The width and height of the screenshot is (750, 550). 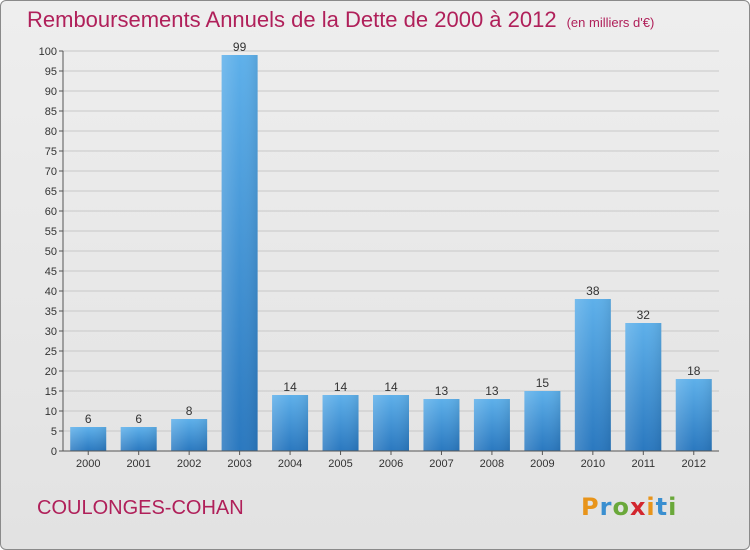 I want to click on y-tick-label: 80, so click(x=51, y=132).